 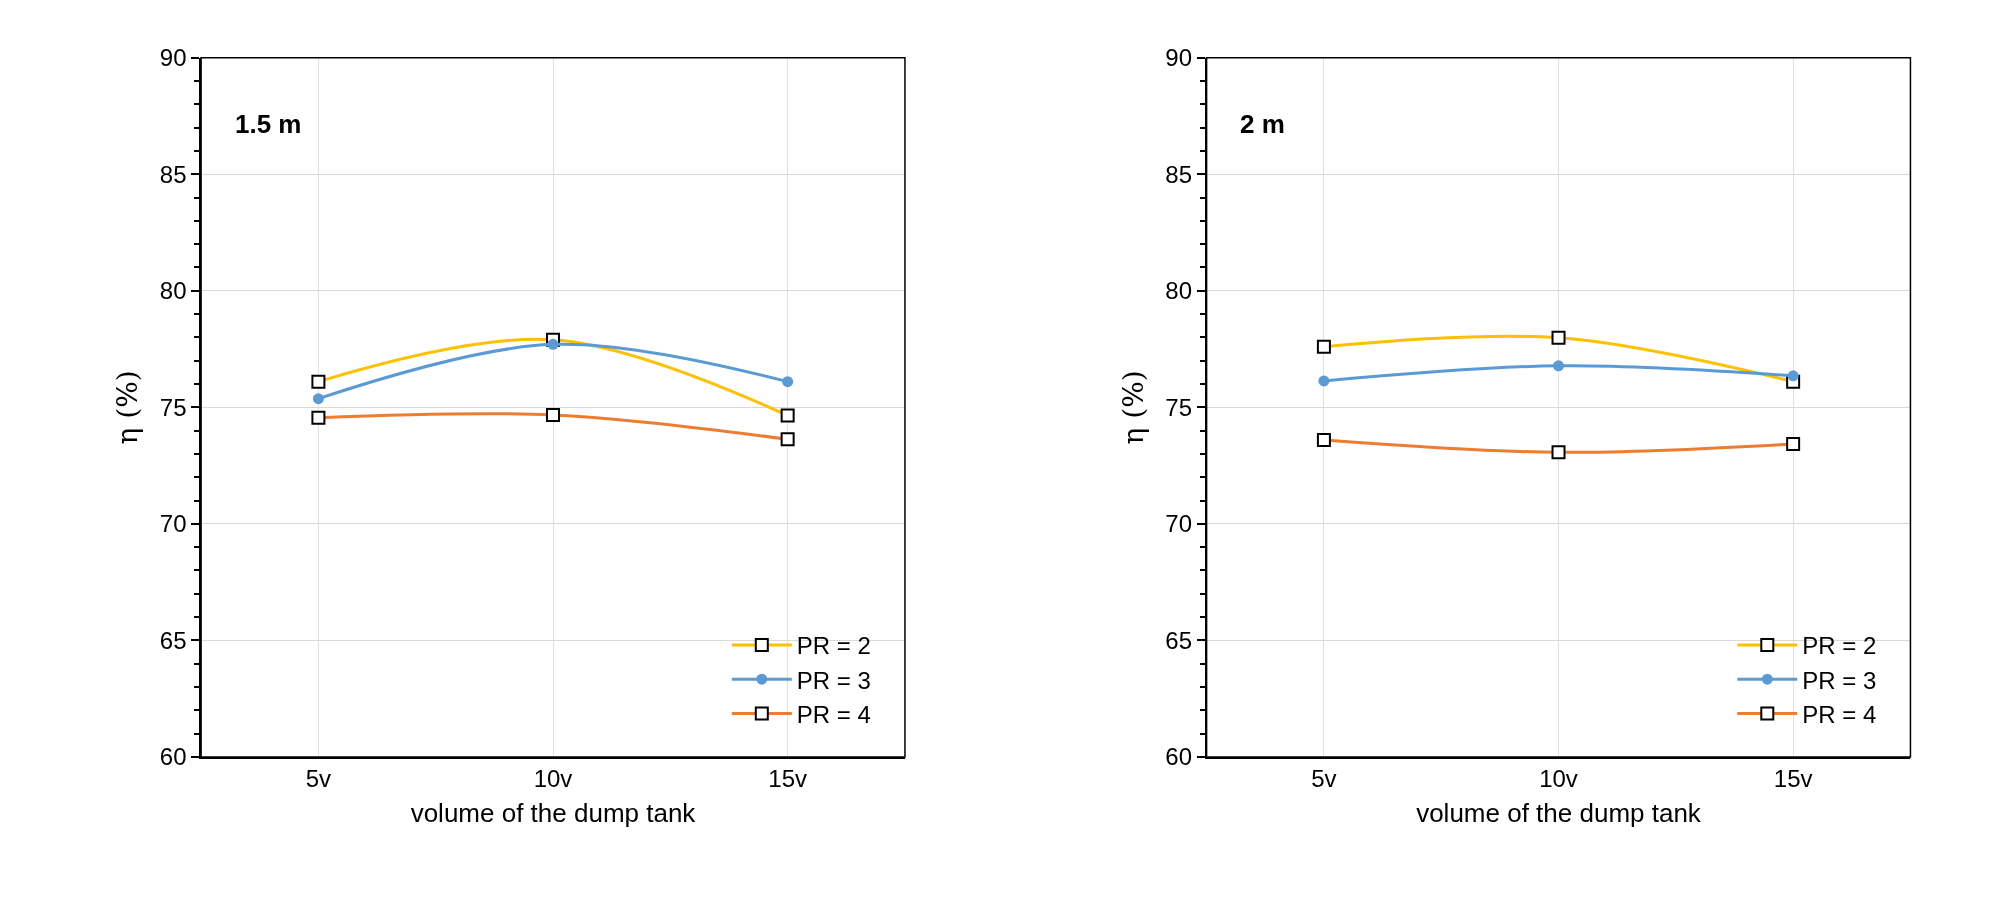 I want to click on annotation: 1.5 m, so click(x=268, y=124).